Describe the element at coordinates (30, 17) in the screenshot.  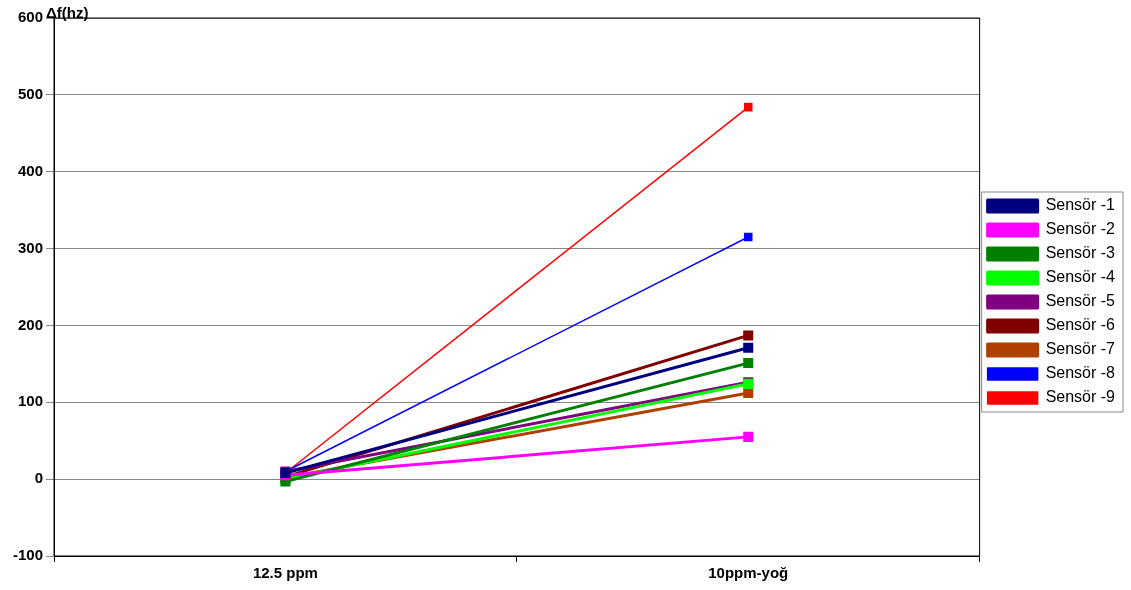
I see `y-tick-label: 600` at that location.